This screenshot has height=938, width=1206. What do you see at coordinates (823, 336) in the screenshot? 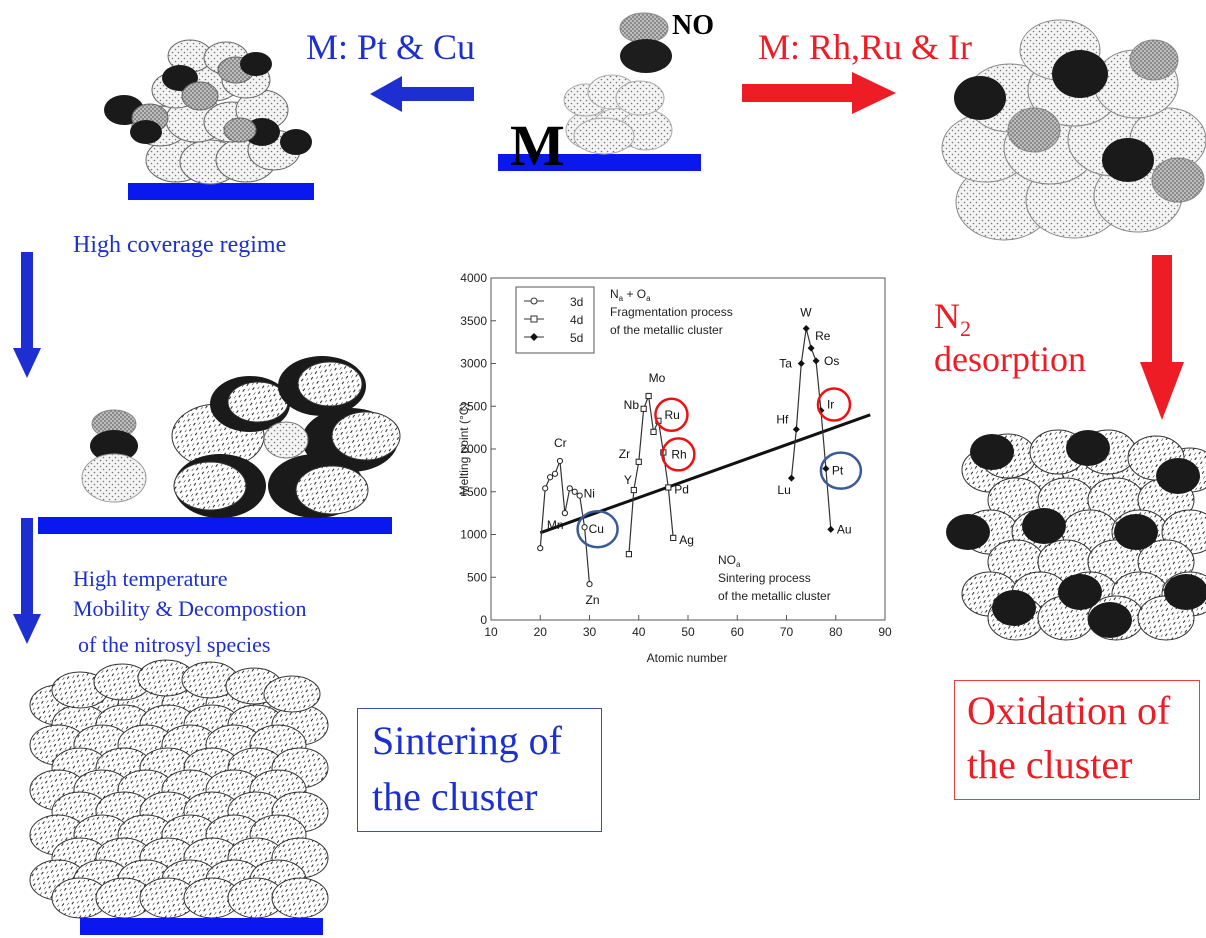
I see `element-label-re: Re` at bounding box center [823, 336].